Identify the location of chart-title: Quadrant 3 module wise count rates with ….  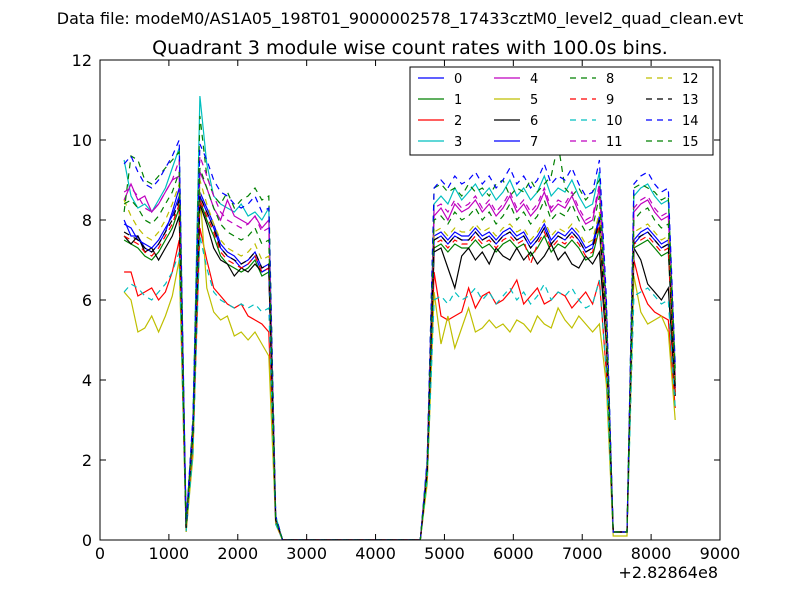
(410, 48).